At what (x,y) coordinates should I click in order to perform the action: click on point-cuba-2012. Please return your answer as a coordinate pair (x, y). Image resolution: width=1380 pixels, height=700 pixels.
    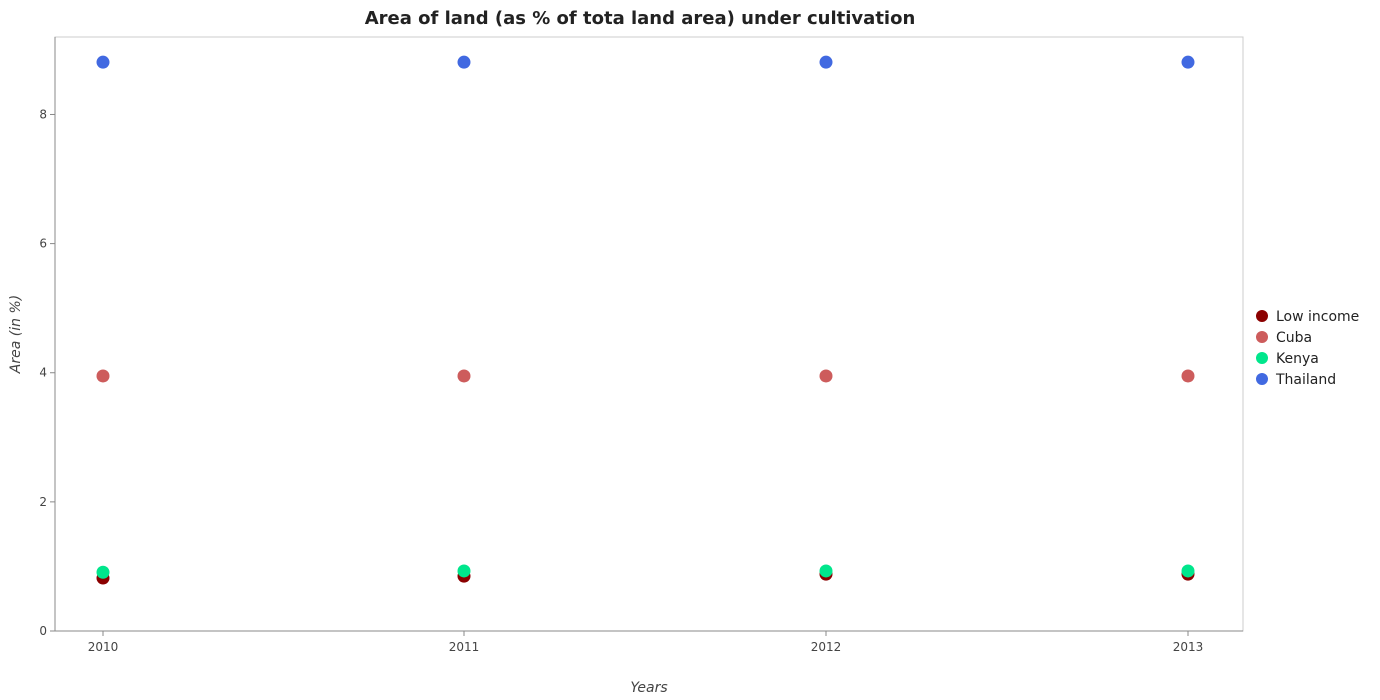
    Looking at the image, I should click on (826, 376).